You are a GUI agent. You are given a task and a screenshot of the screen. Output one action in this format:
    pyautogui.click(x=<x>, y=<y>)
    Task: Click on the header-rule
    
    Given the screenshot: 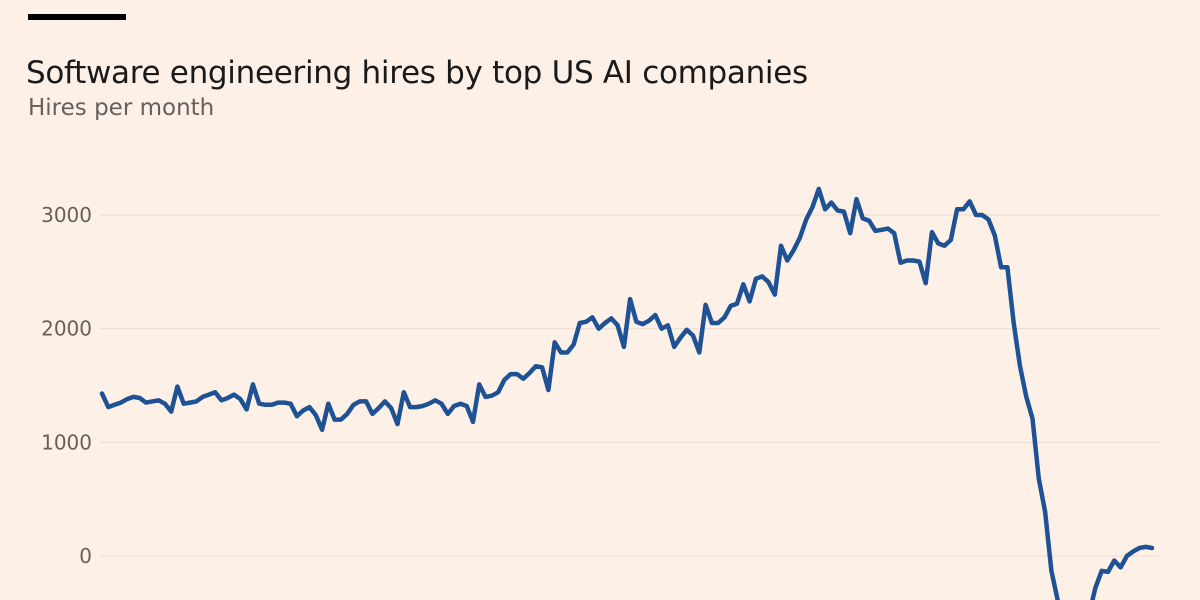 What is the action you would take?
    pyautogui.click(x=77, y=17)
    